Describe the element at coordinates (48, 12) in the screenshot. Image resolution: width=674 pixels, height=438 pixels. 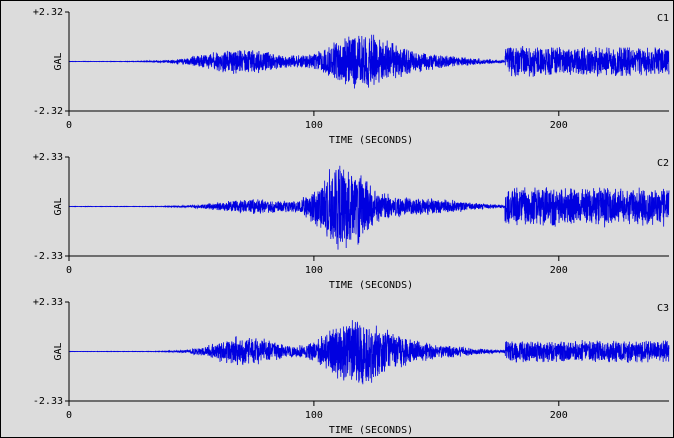
I see `y-tick-label-max: +2.32` at that location.